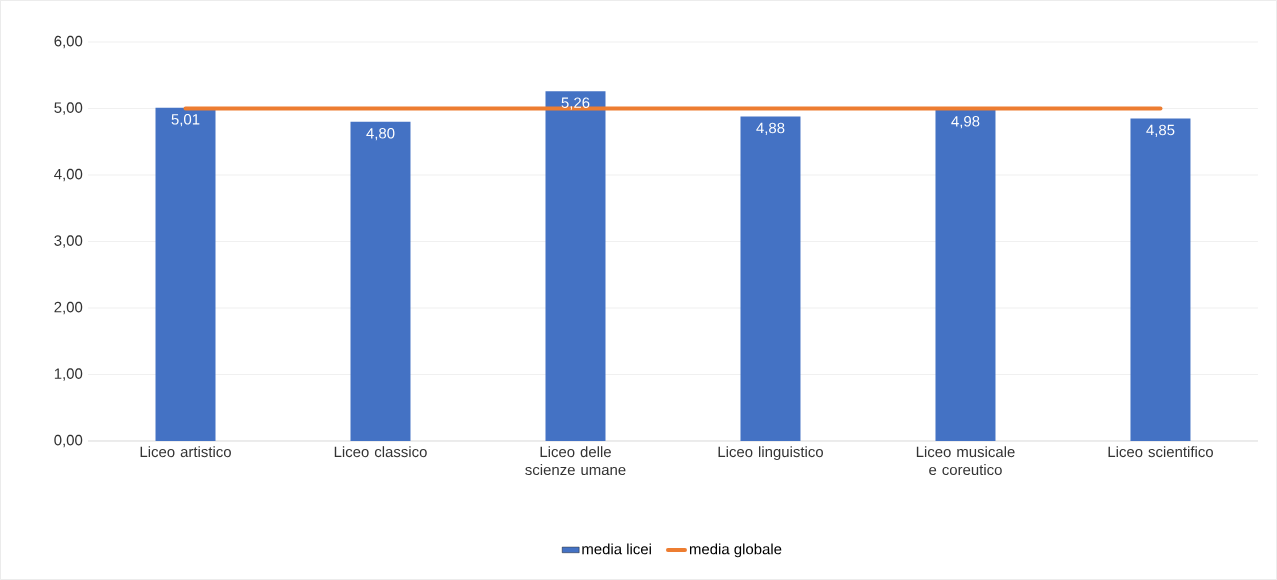 This screenshot has width=1277, height=580. What do you see at coordinates (68, 42) in the screenshot?
I see `y-tick-label: 6,00` at bounding box center [68, 42].